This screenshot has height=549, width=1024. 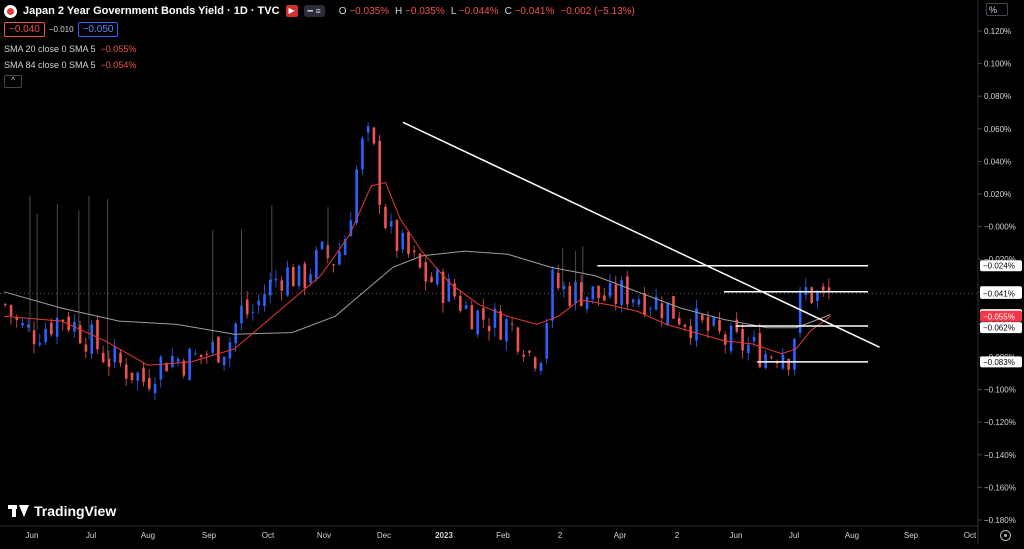 I want to click on buy-price-button: −0.050, so click(x=98, y=29).